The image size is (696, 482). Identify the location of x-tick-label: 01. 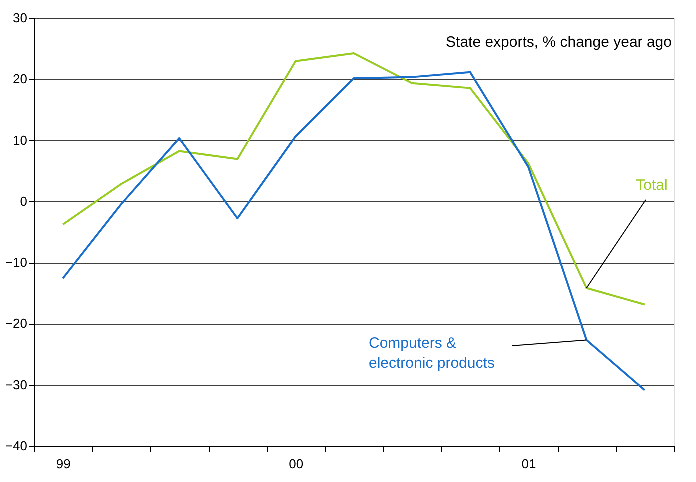
(529, 464).